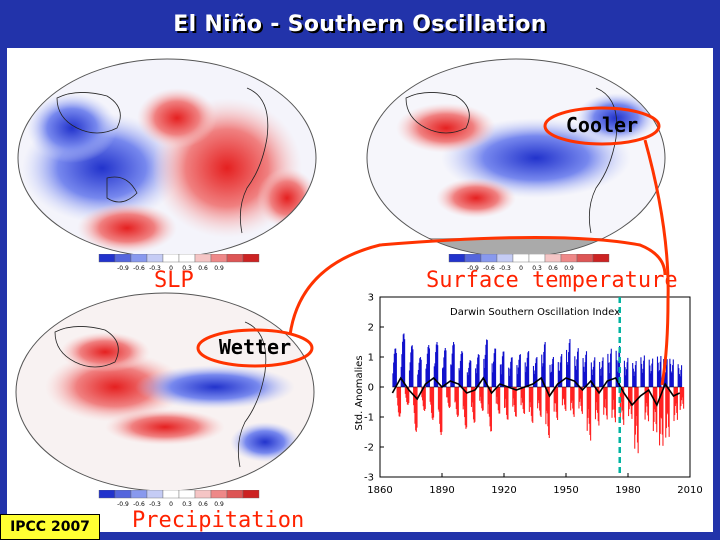 The height and width of the screenshot is (540, 720). Describe the element at coordinates (187, 504) in the screenshot. I see `scale-tick-label: 0.3` at that location.